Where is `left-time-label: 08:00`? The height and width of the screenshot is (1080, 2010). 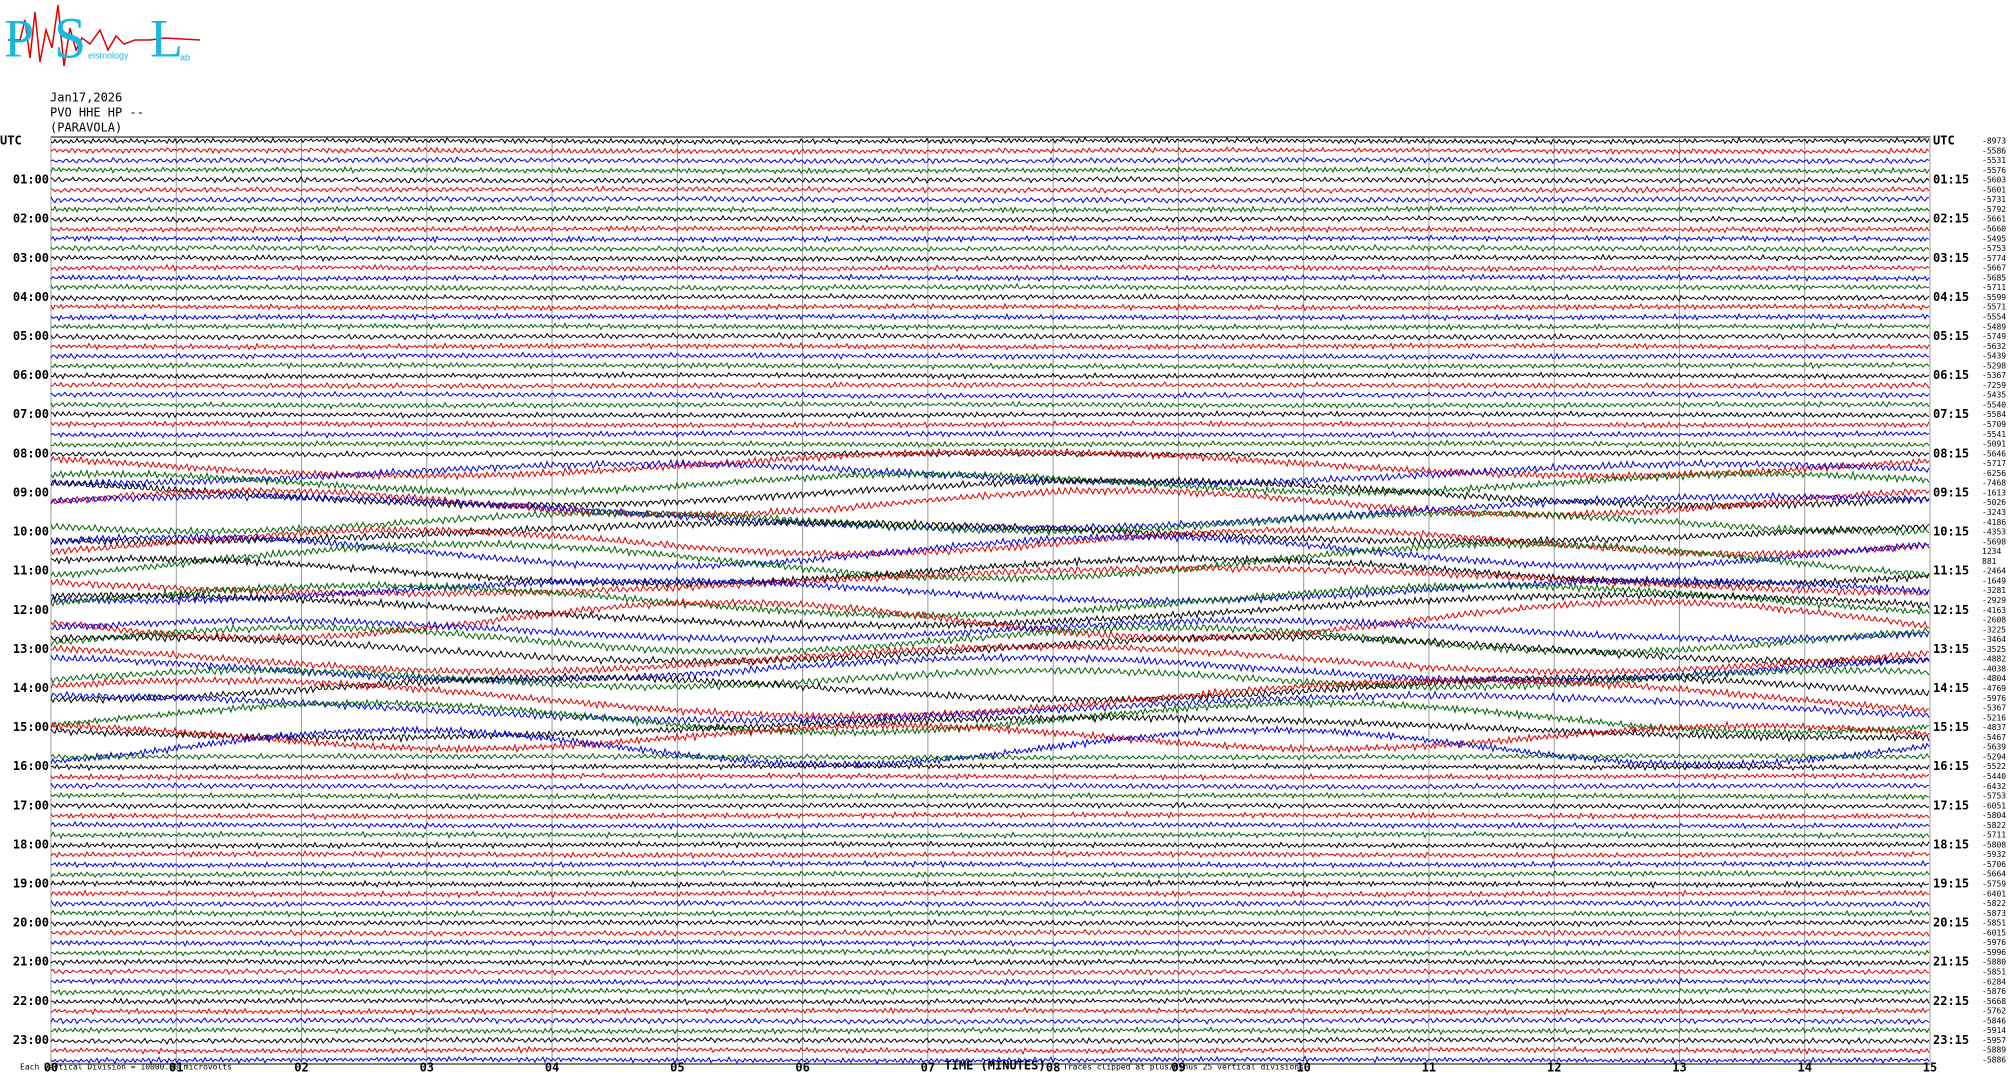 left-time-label: 08:00 is located at coordinates (31, 453).